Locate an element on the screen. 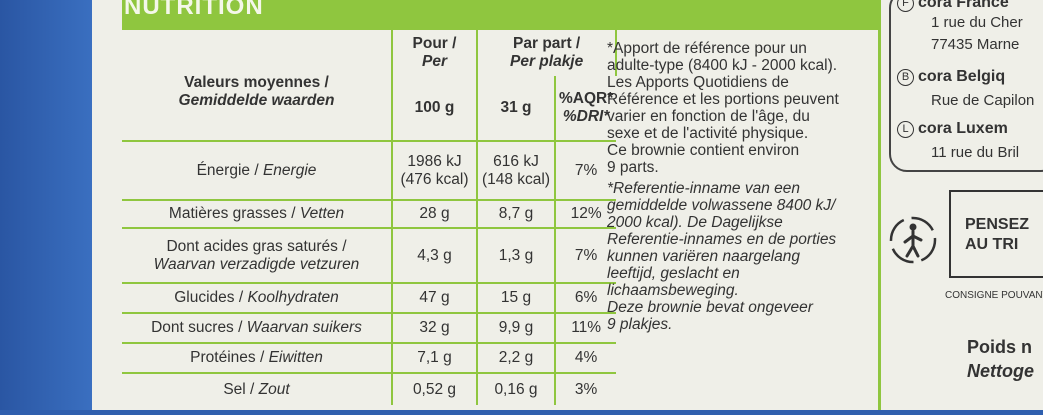 The image size is (1043, 415). header-part: Par part / Per plakje is located at coordinates (546, 53).